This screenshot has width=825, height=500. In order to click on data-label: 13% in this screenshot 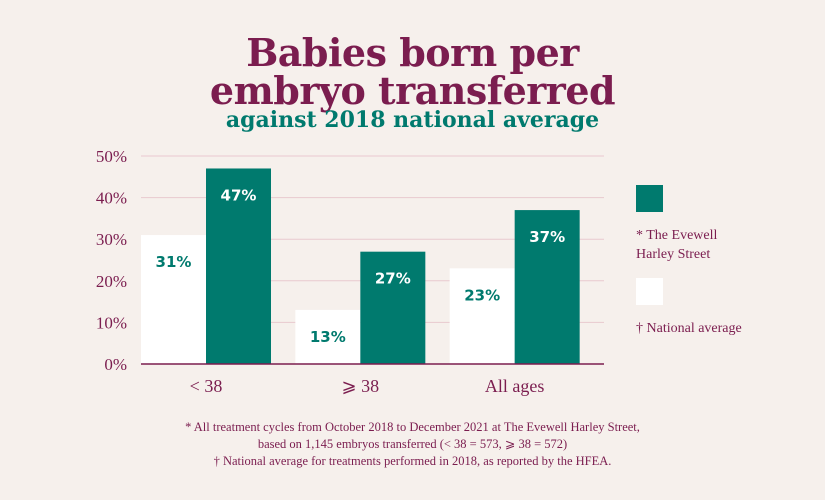, I will do `click(328, 337)`.